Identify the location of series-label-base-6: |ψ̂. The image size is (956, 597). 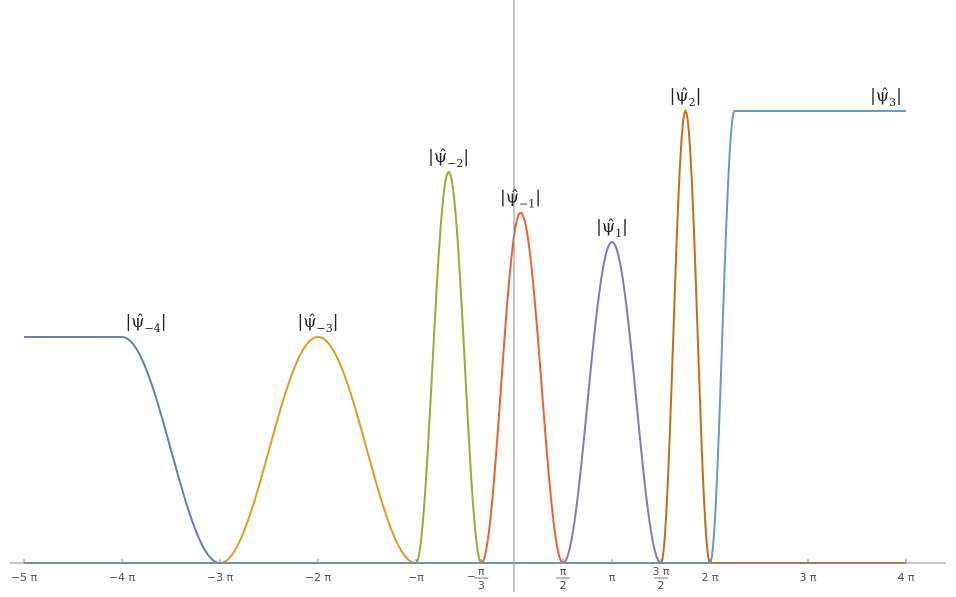
(879, 96).